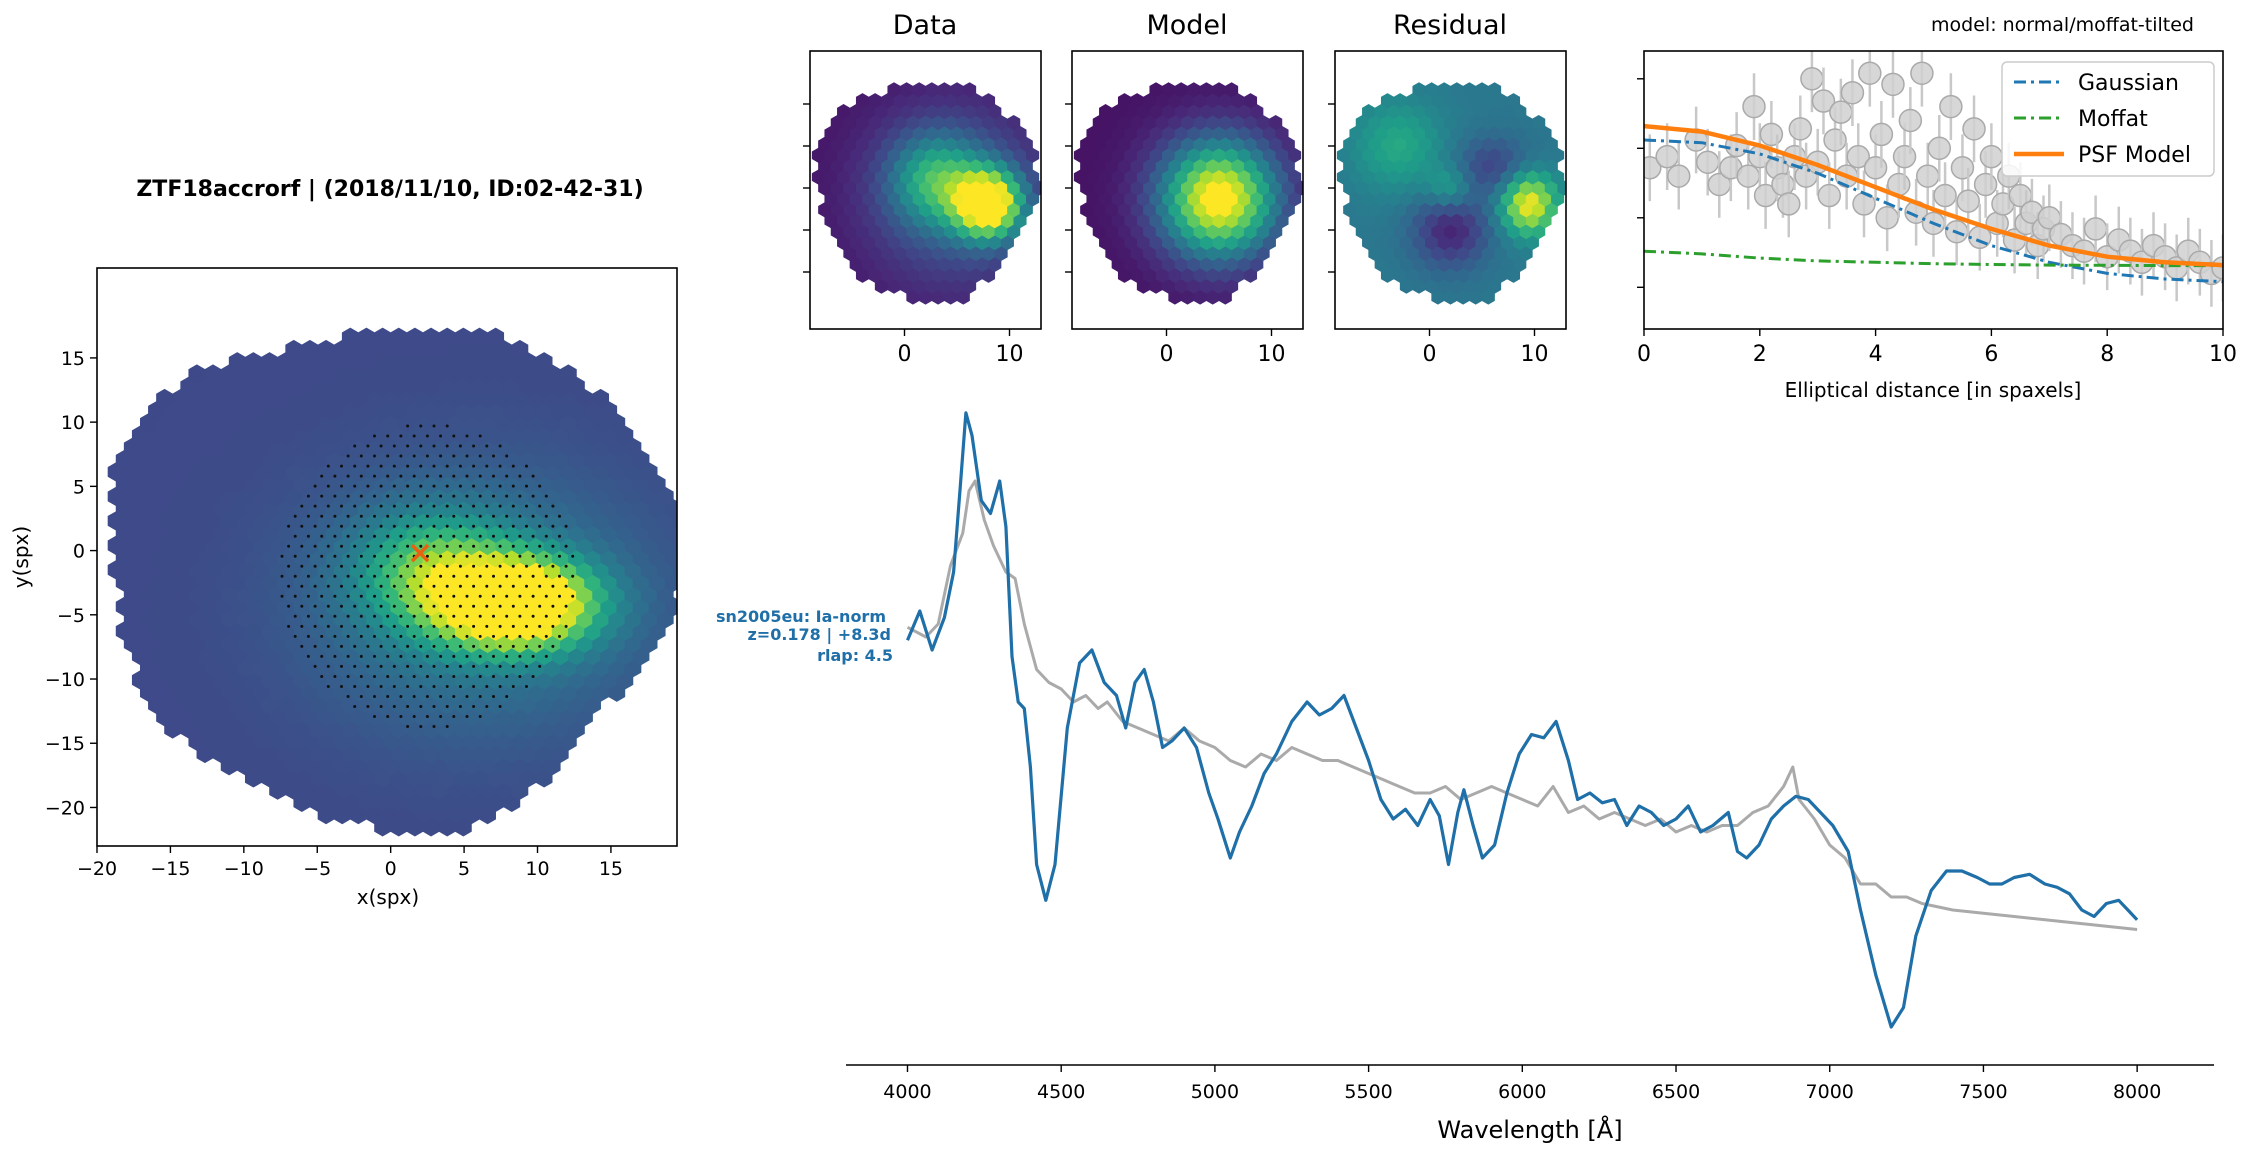 This screenshot has height=1158, width=2242. I want to click on psf-model-frame, so click(1187, 190).